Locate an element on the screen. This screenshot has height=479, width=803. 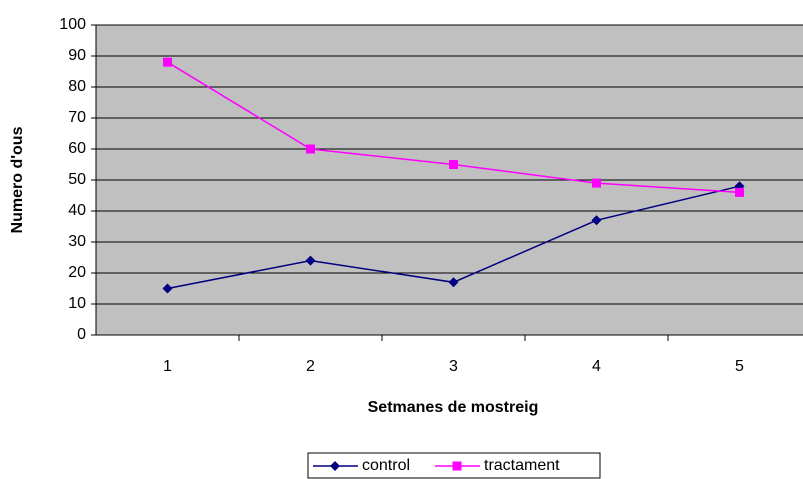
y-tick-label: 0 is located at coordinates (81, 334).